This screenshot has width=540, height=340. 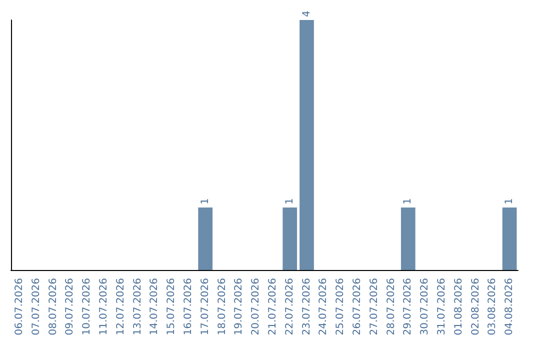 I want to click on data-label: 4, so click(x=306, y=13).